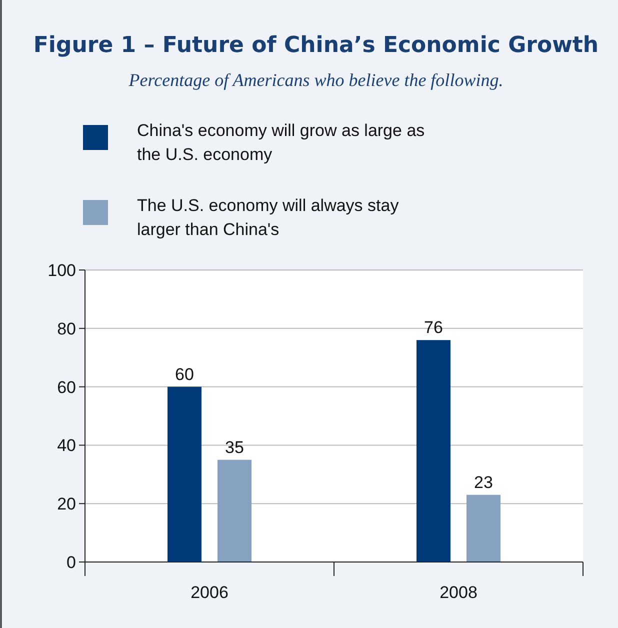 The image size is (618, 628). I want to click on data-label: 60, so click(184, 374).